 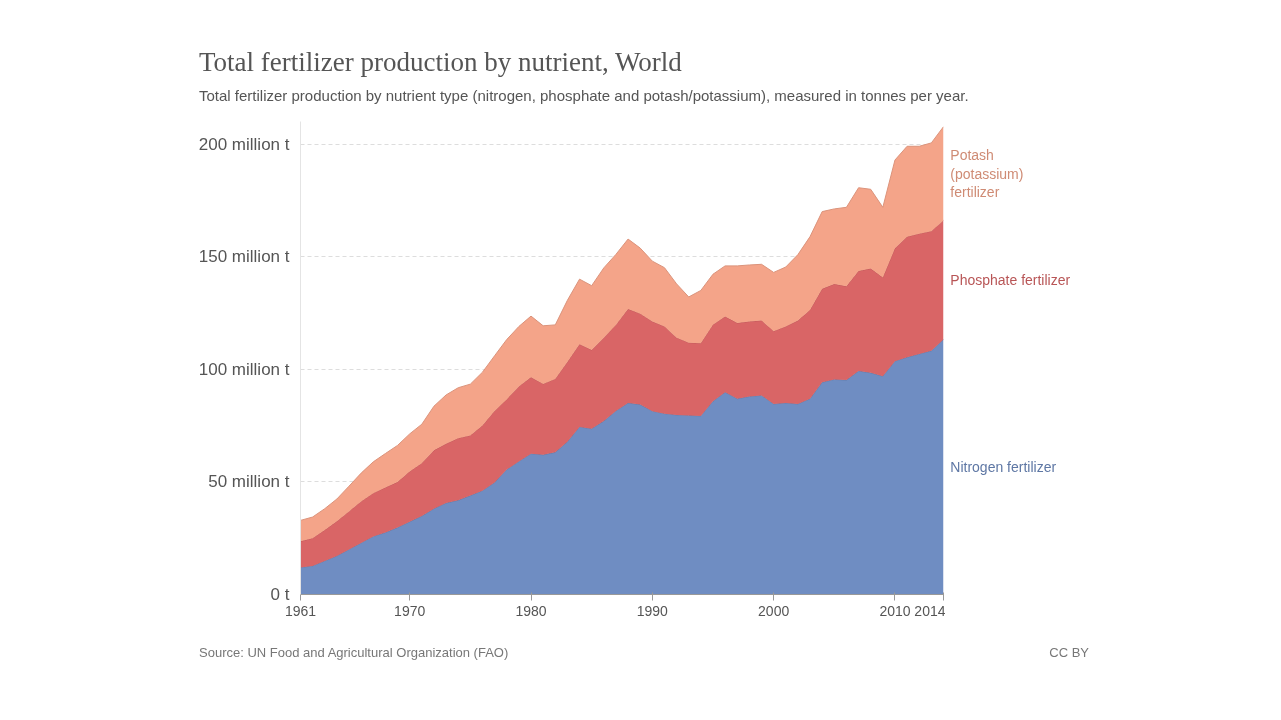 What do you see at coordinates (774, 610) in the screenshot?
I see `x-tick-label: 2000` at bounding box center [774, 610].